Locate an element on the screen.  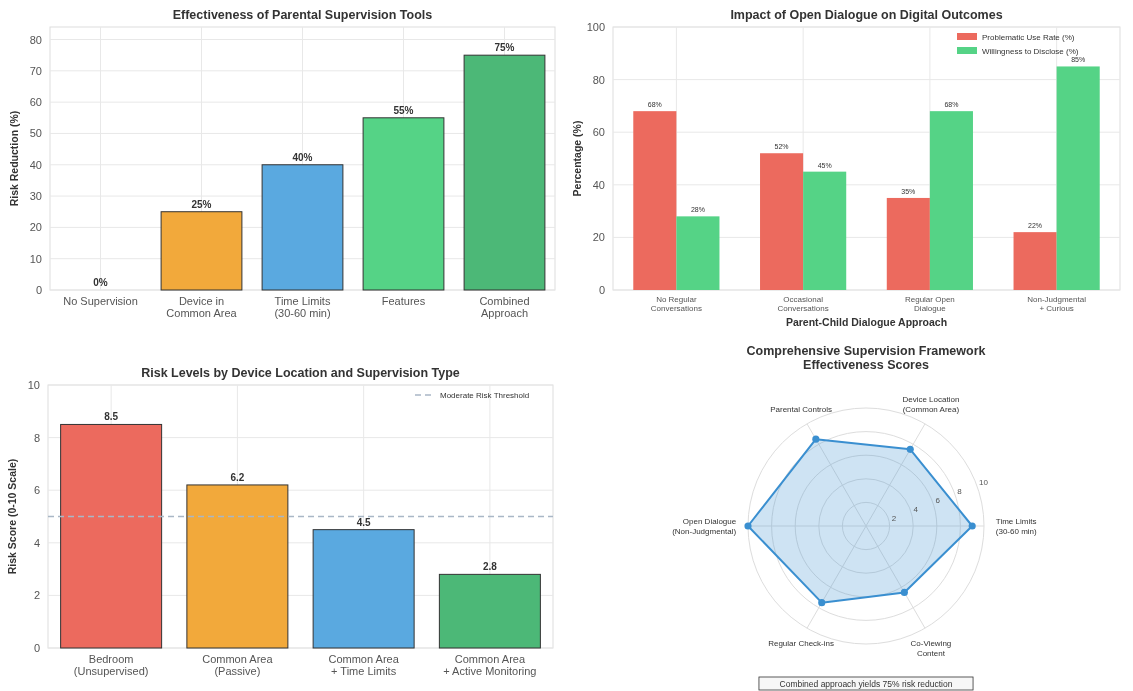
x-tick-label: Device in Common Area is located at coordinates (202, 307).